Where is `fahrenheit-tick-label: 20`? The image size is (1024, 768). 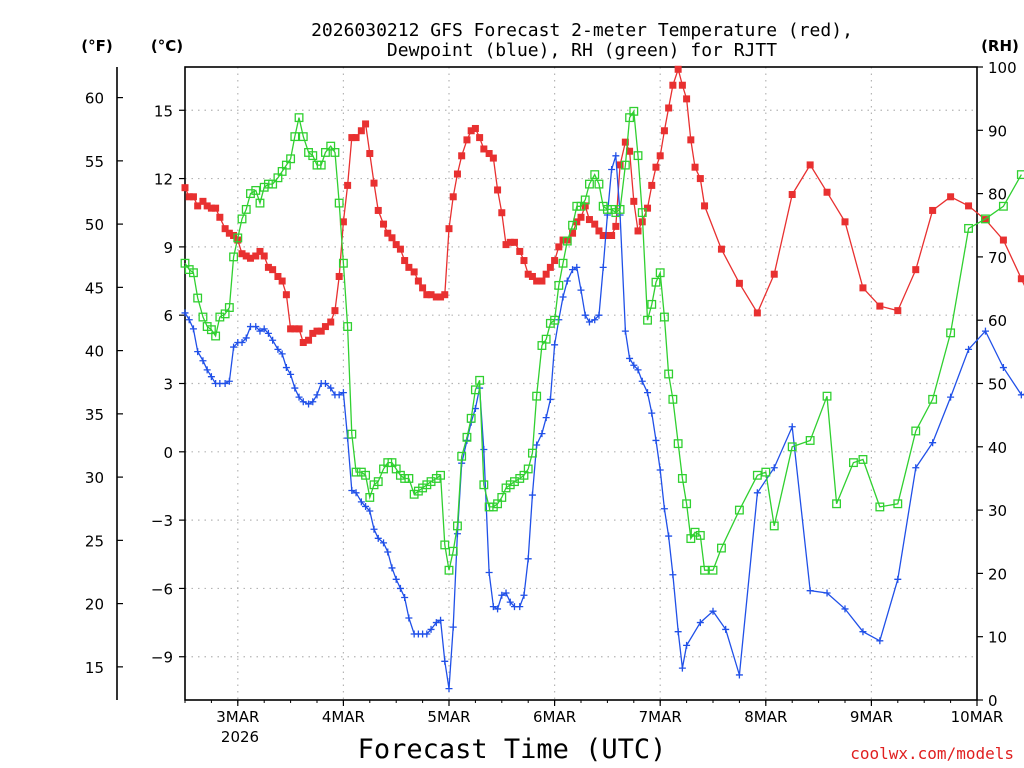
fahrenheit-tick-label: 20 is located at coordinates (94, 605).